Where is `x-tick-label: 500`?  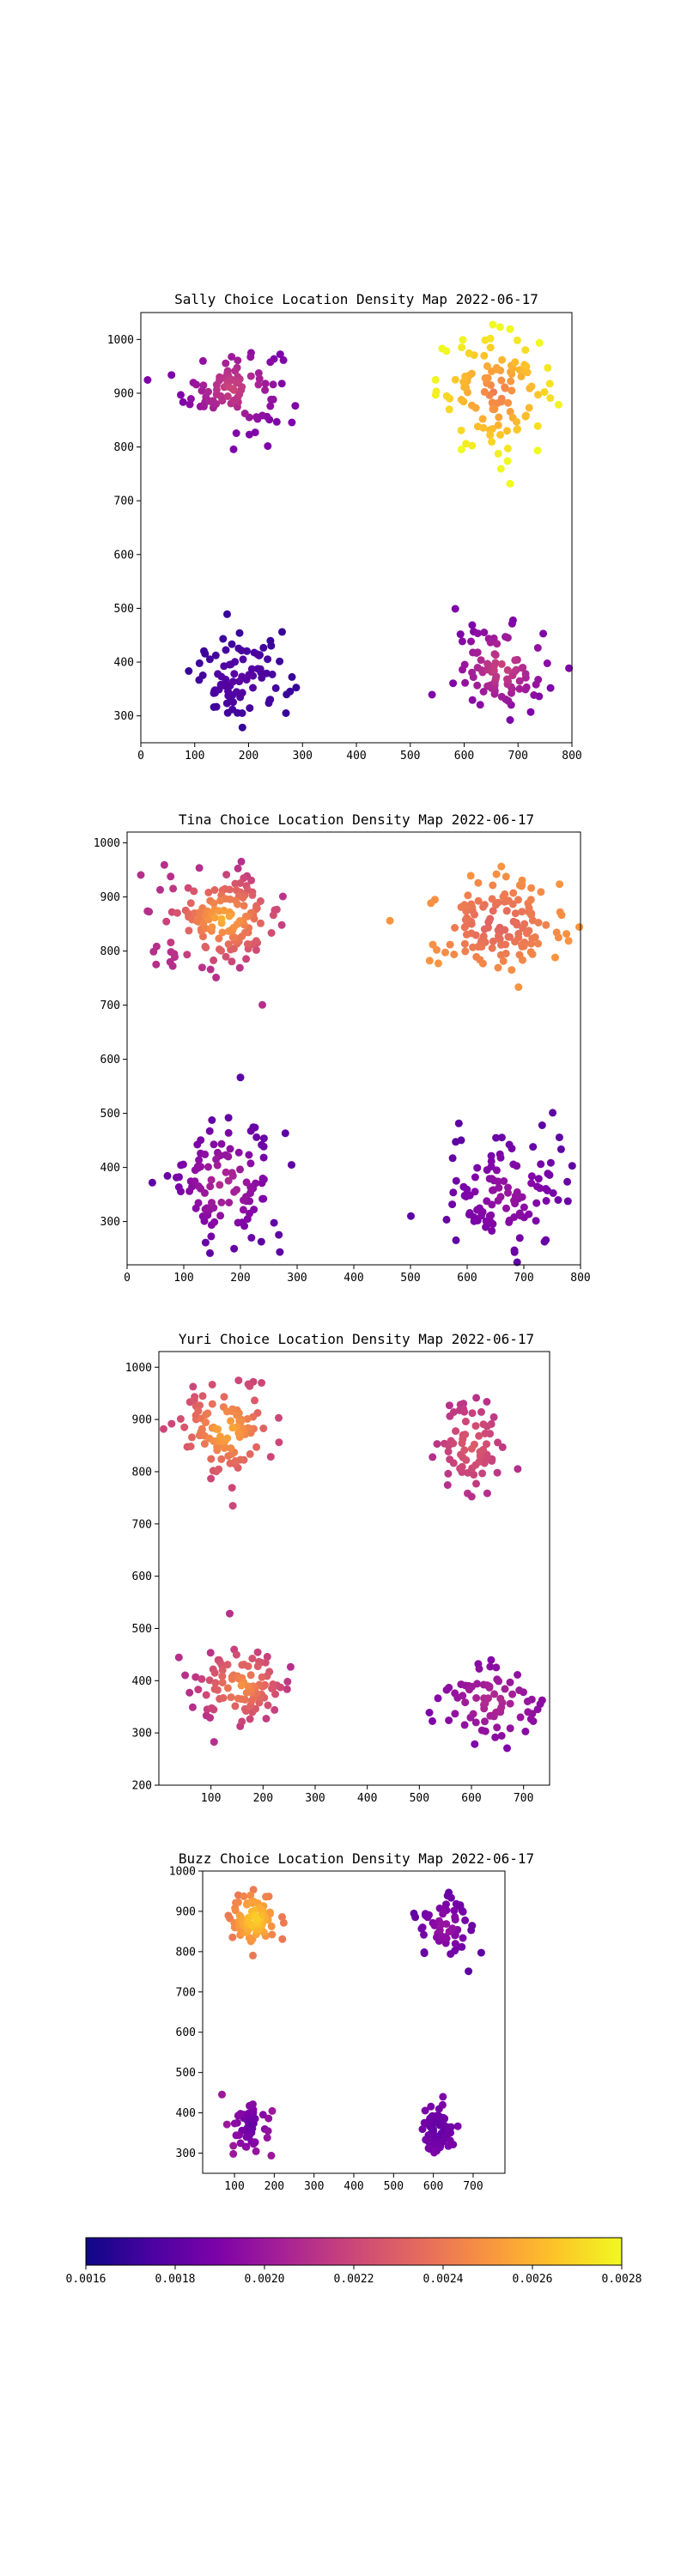
x-tick-label: 500 is located at coordinates (394, 2186).